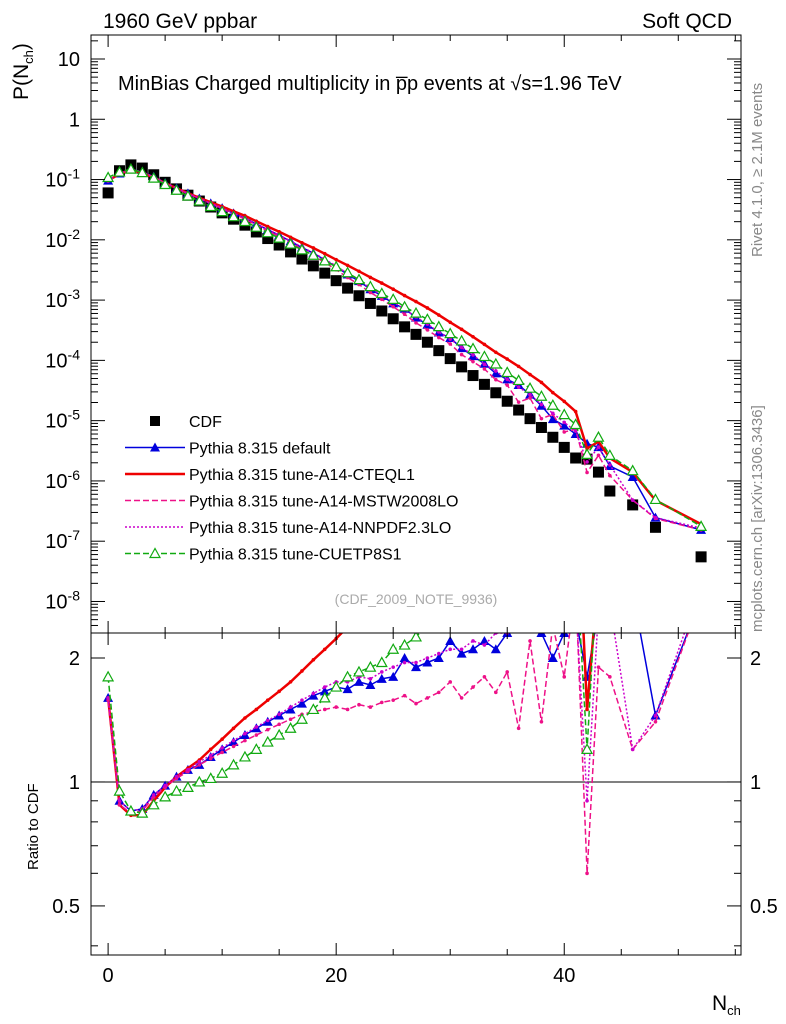  Describe the element at coordinates (74, 174) in the screenshot. I see `y-tick-exponent: -1` at that location.